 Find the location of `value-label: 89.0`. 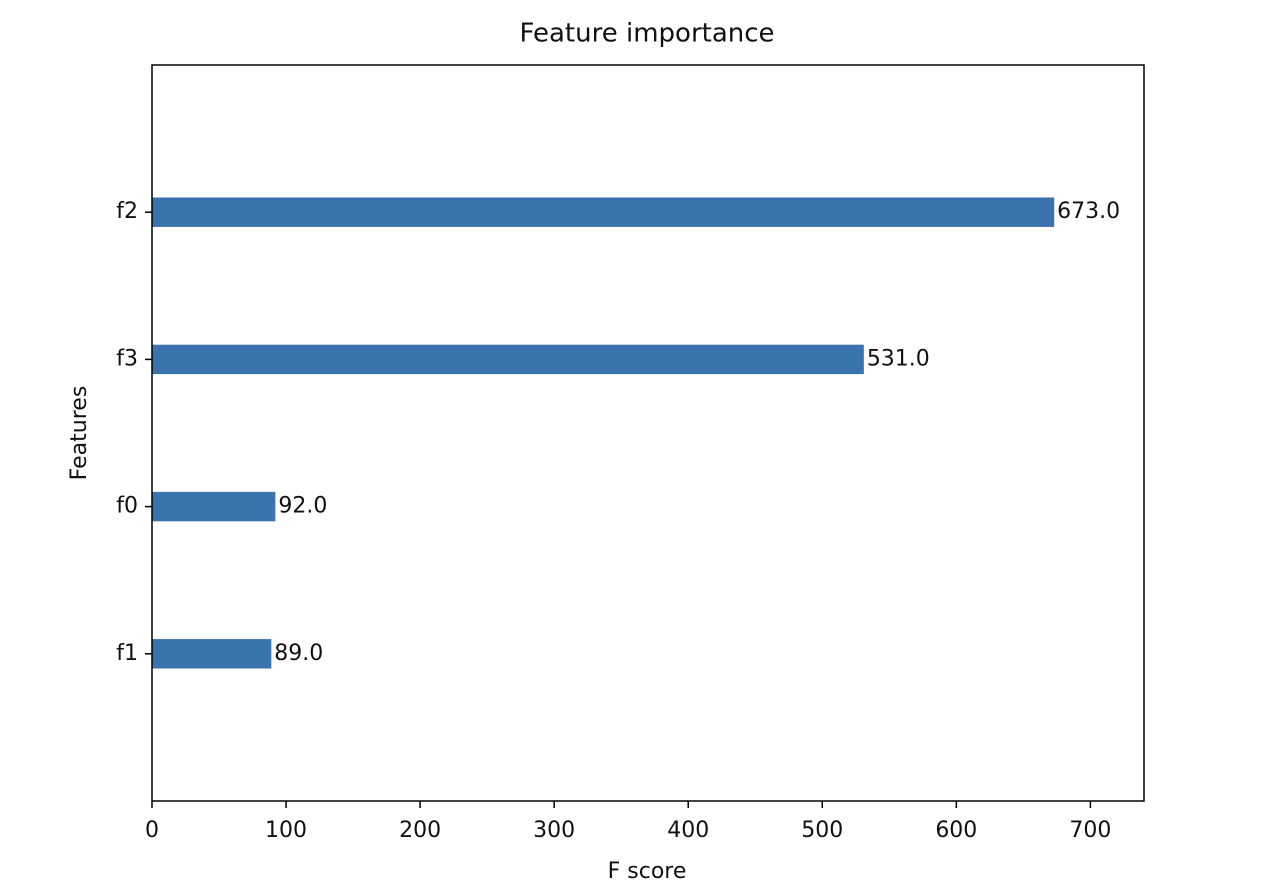

value-label: 89.0 is located at coordinates (298, 653).